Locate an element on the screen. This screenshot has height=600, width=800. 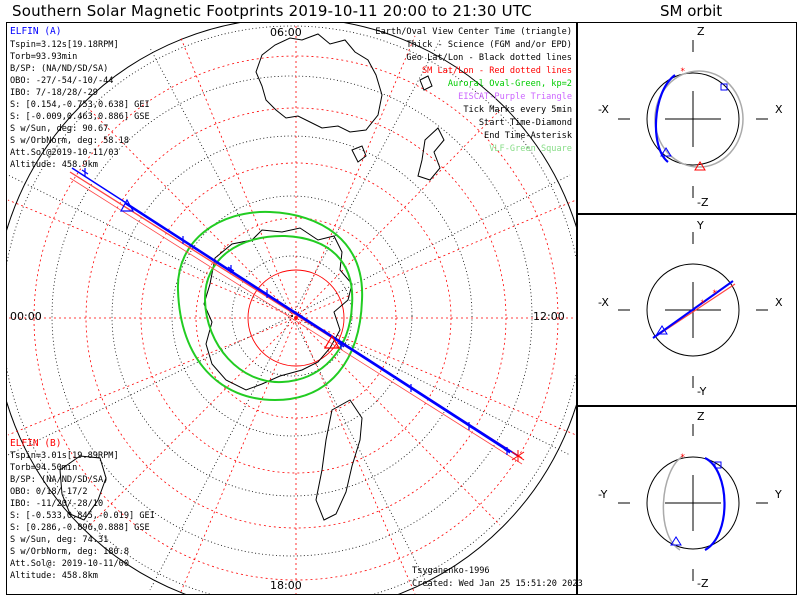
elfin-b-view-triangle is located at coordinates (332, 341).